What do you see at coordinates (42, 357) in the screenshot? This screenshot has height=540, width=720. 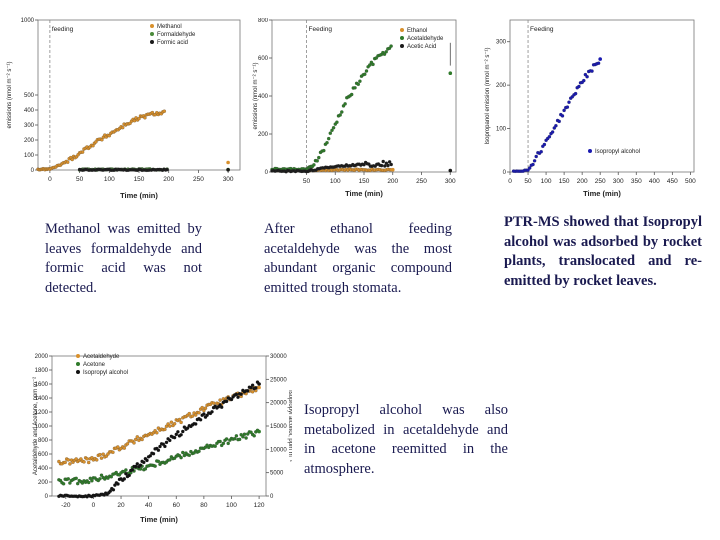 I see `y-tick-label: 2000` at bounding box center [42, 357].